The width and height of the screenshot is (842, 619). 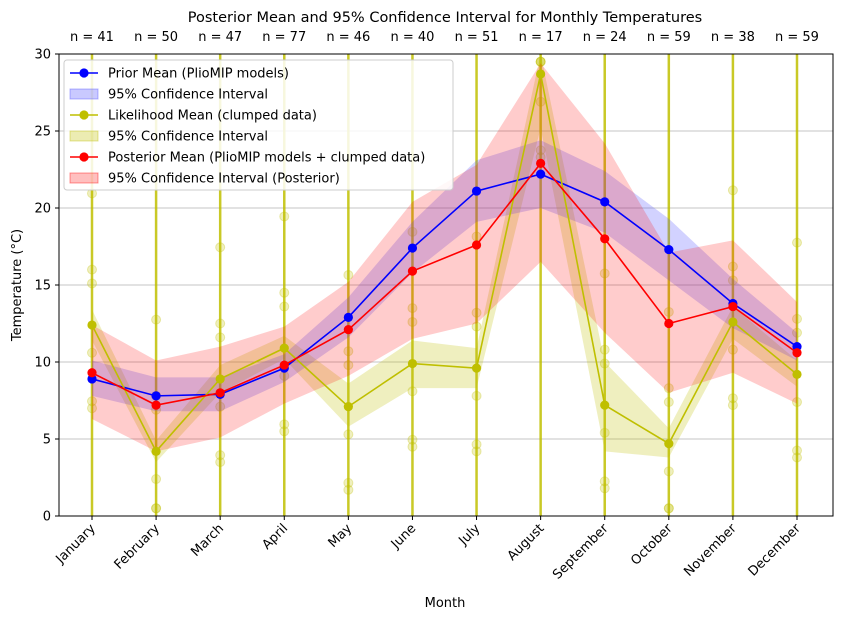 What do you see at coordinates (198, 74) in the screenshot?
I see `legend-label: Prior Mean (PlioMIP models)` at bounding box center [198, 74].